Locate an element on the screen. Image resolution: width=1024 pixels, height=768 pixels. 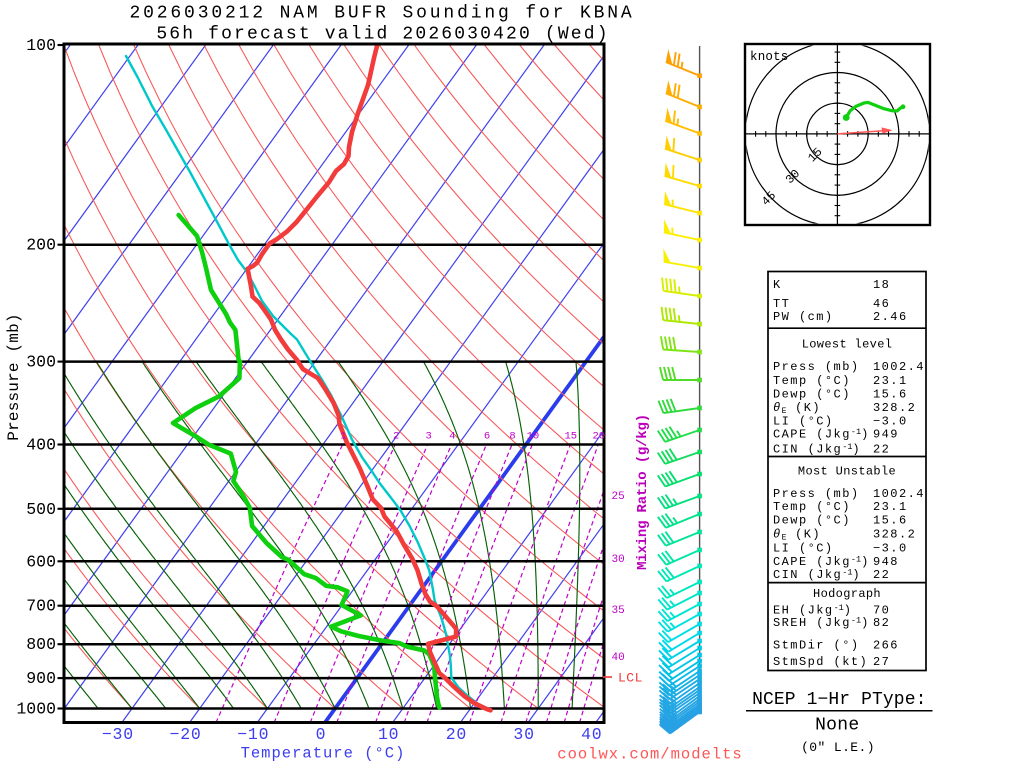
svg-text: 46 is located at coordinates (881, 304).